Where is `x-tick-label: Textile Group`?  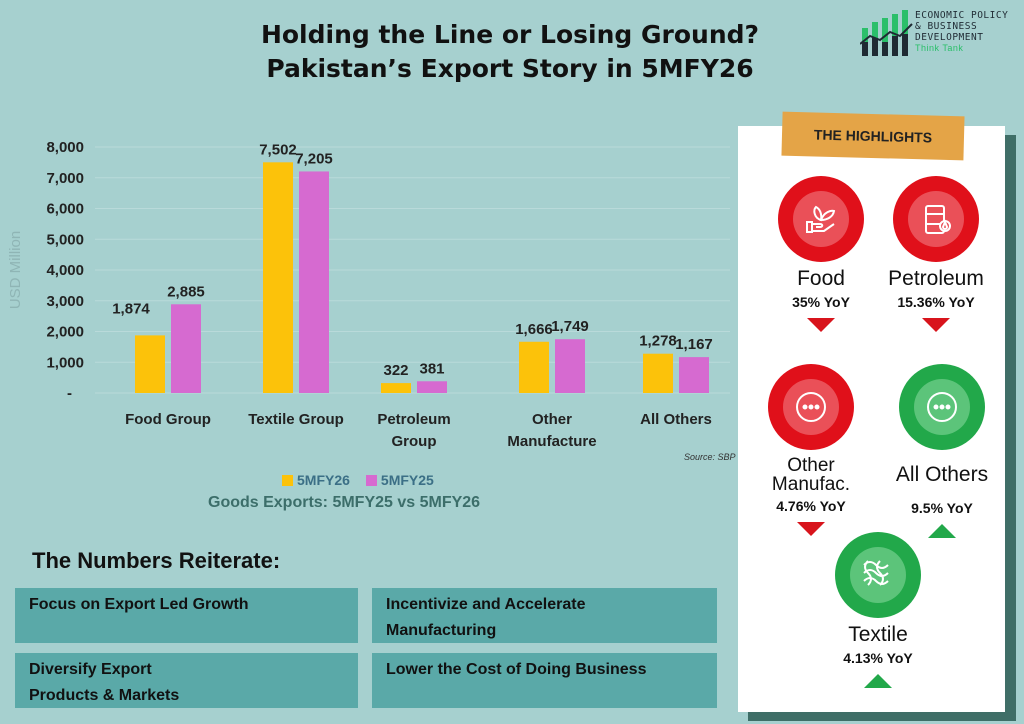
x-tick-label: Textile Group is located at coordinates (296, 419).